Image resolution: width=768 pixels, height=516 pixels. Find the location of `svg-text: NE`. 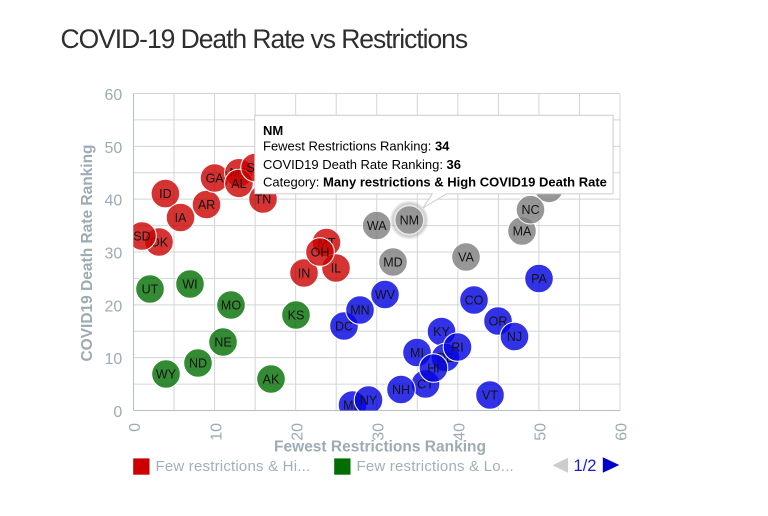

svg-text: NE is located at coordinates (222, 342).